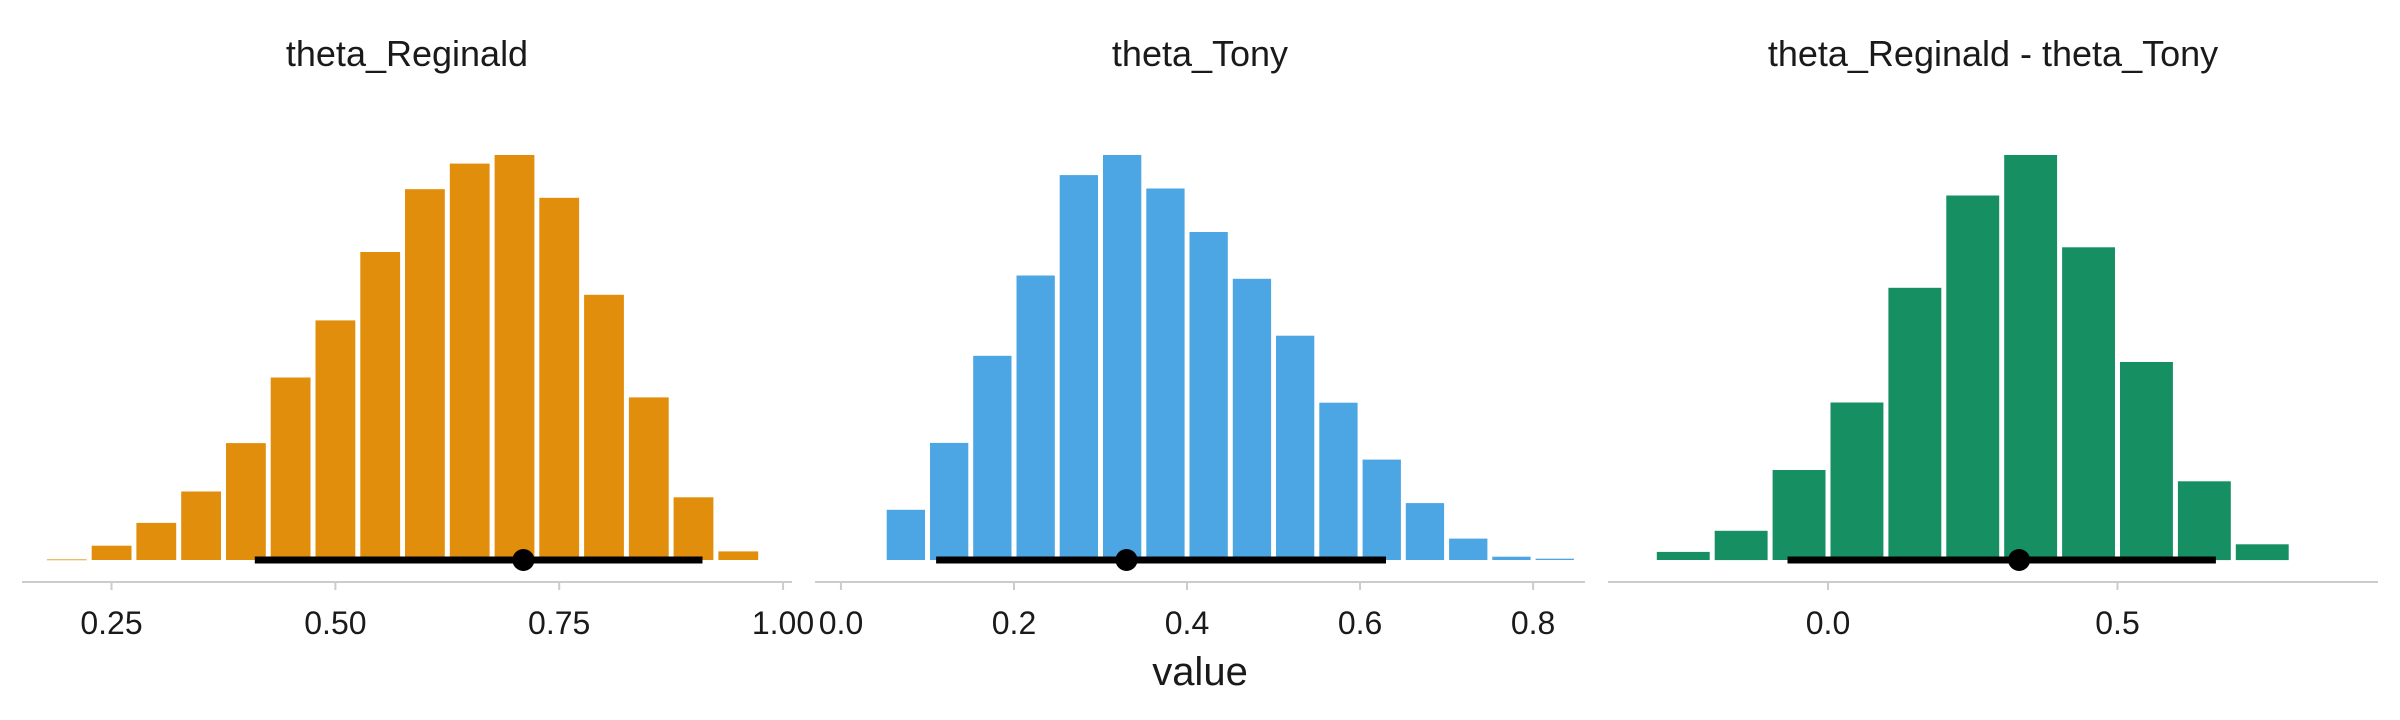  I want to click on panel-title: theta_Tony, so click(1200, 53).